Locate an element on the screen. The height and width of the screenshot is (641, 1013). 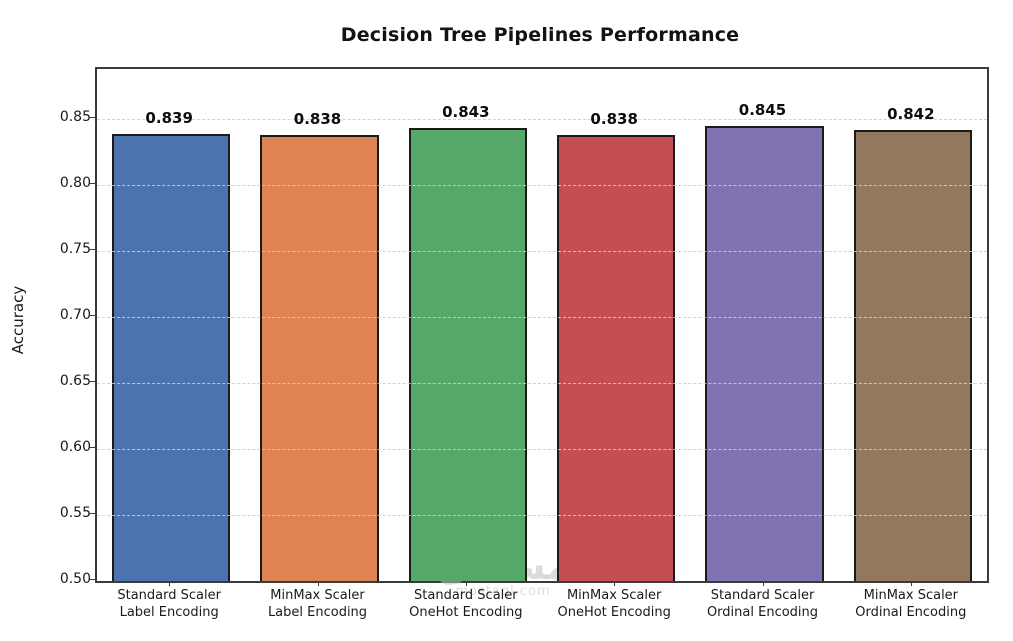
x-tick-label: Standard Scaler Ordinal Encoding is located at coordinates (762, 604).